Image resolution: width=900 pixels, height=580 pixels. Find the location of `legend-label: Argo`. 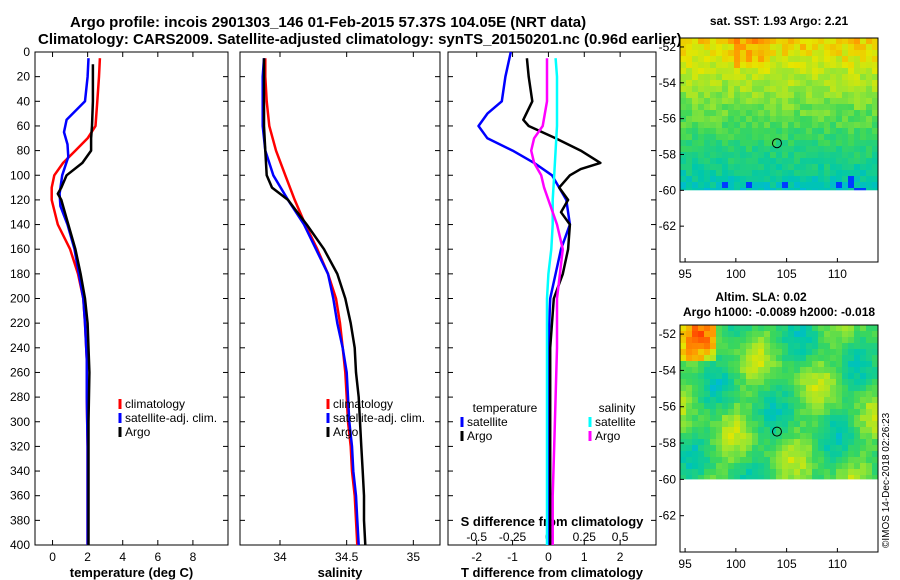

legend-label: Argo is located at coordinates (346, 432).